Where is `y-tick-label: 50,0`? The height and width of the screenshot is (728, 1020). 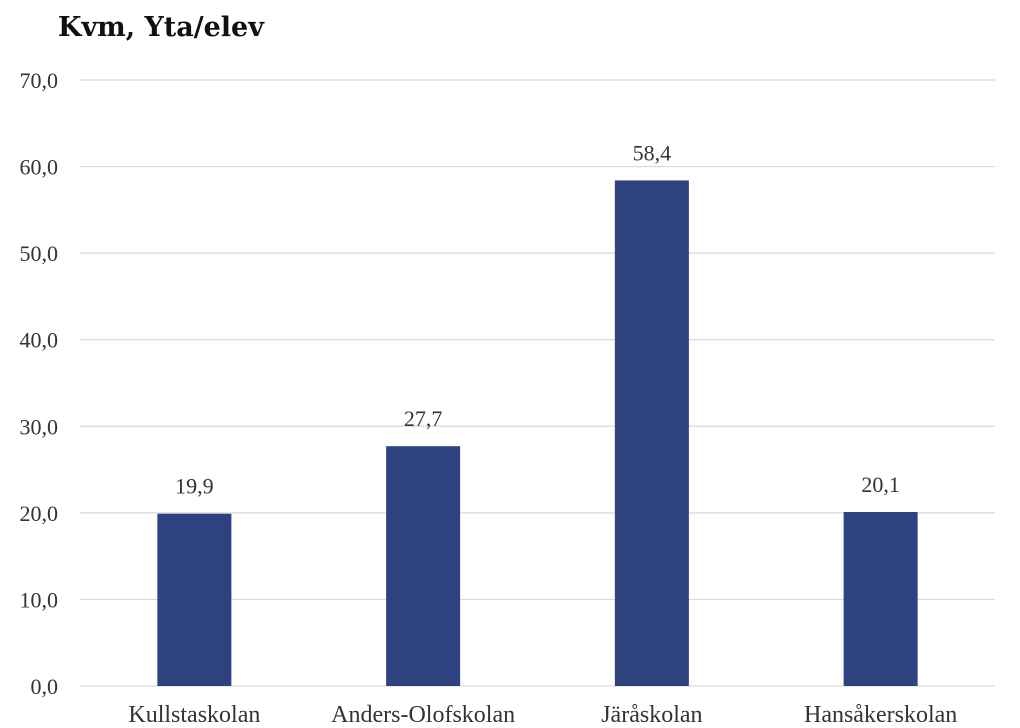 y-tick-label: 50,0 is located at coordinates (39, 253).